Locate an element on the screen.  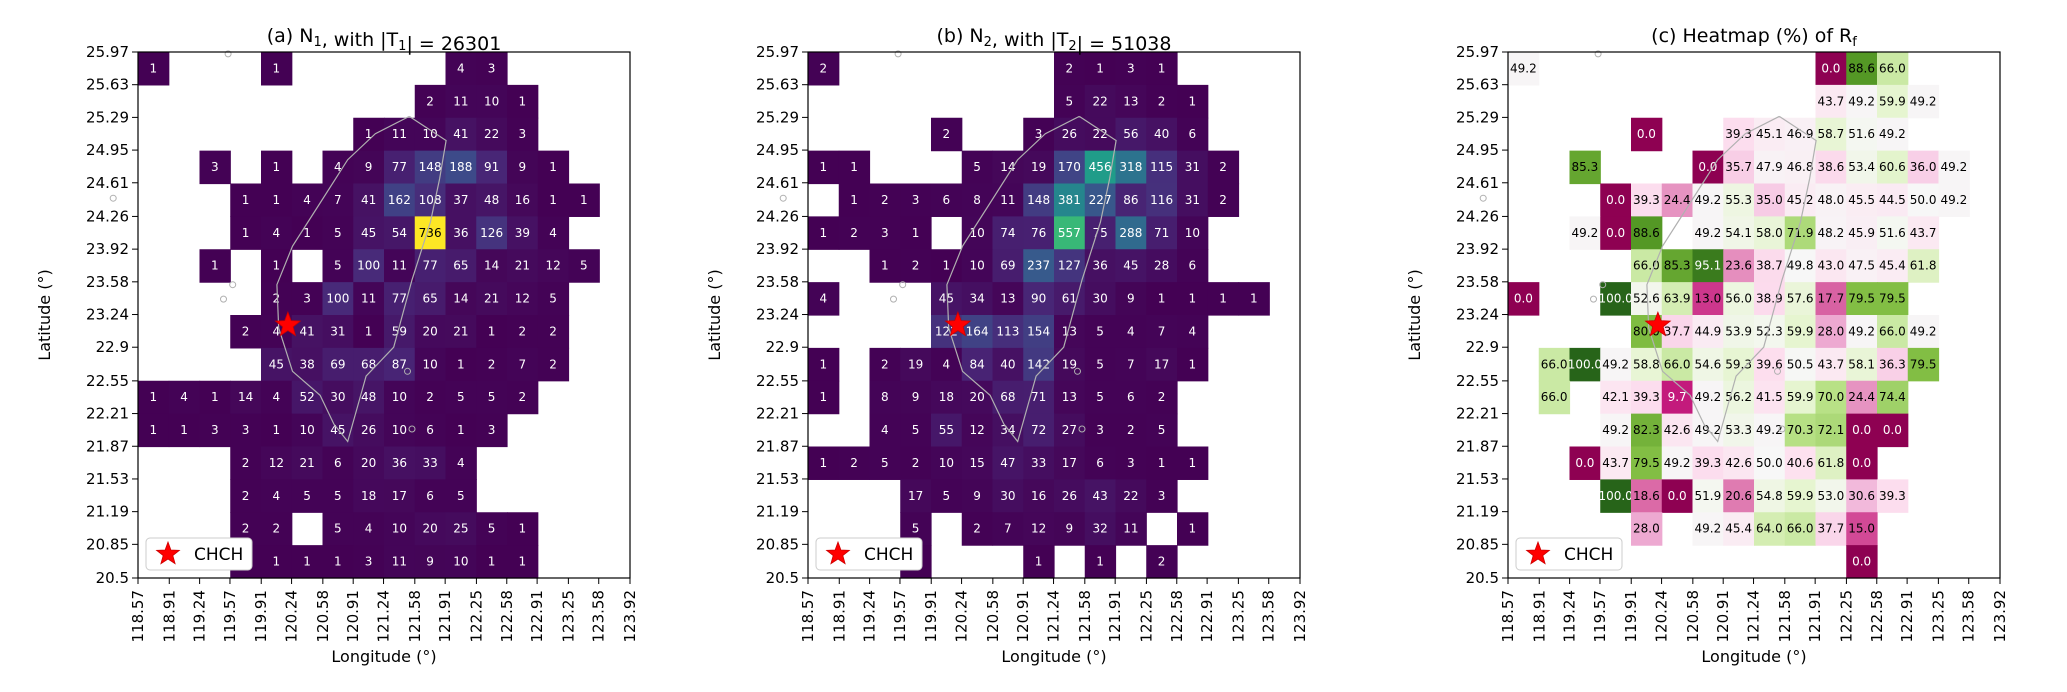
legend-label: CHCH is located at coordinates (1588, 555).